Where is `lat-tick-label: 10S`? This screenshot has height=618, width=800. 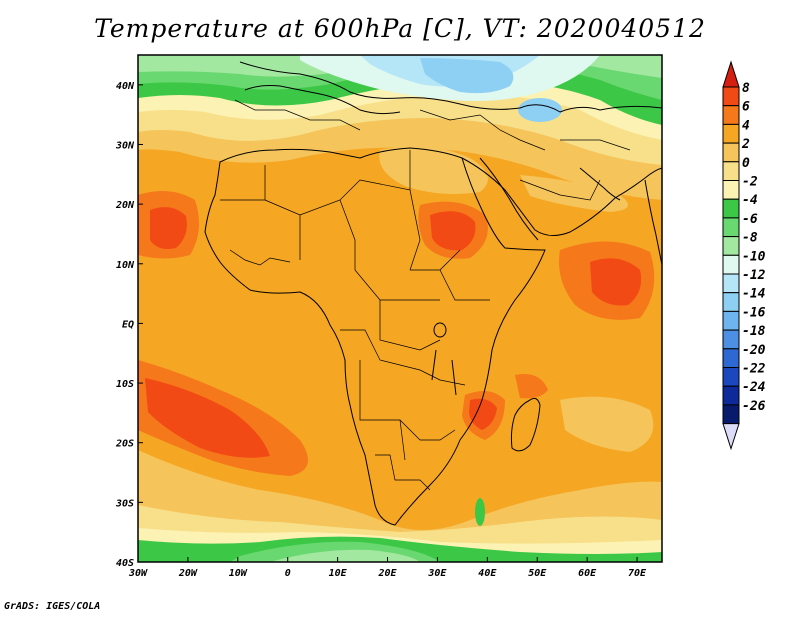
lat-tick-label: 10S is located at coordinates (125, 384).